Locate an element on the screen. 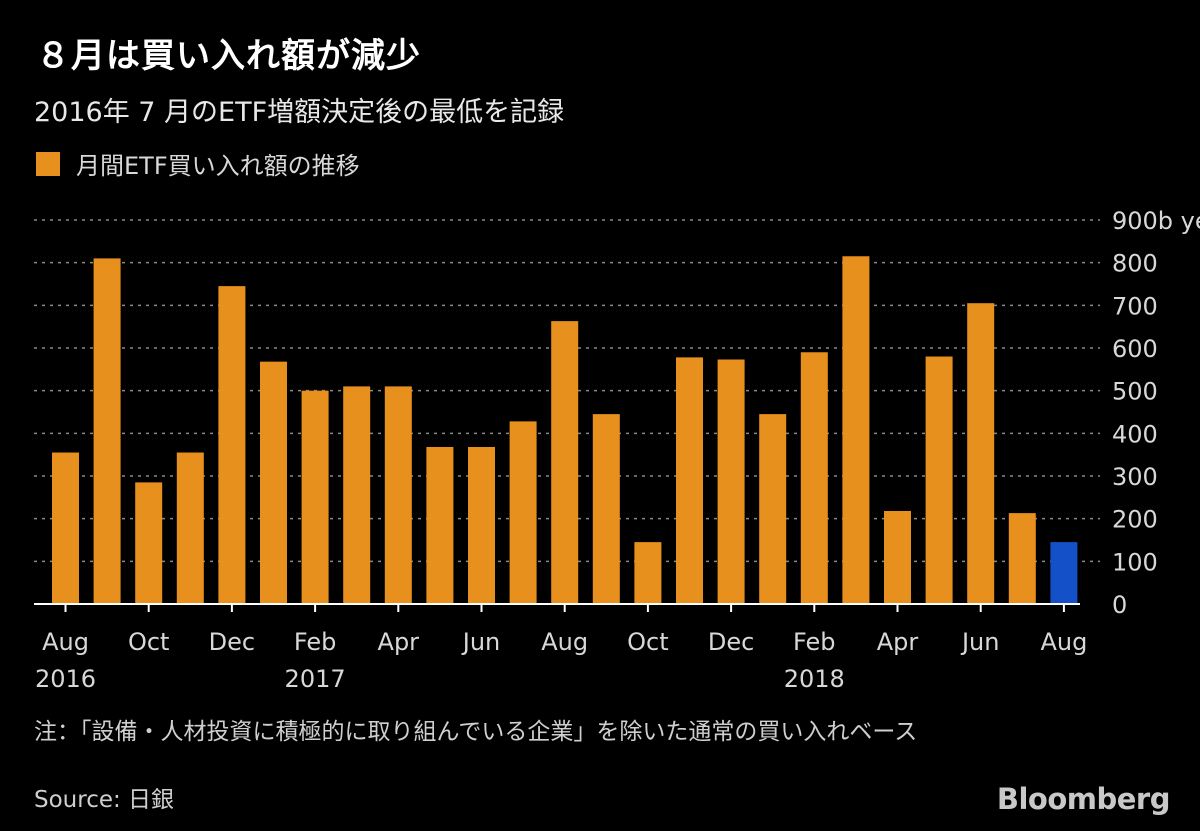 This screenshot has width=1200, height=831. legend-label: 月間ETF買い入れ額の推移 is located at coordinates (218, 166).